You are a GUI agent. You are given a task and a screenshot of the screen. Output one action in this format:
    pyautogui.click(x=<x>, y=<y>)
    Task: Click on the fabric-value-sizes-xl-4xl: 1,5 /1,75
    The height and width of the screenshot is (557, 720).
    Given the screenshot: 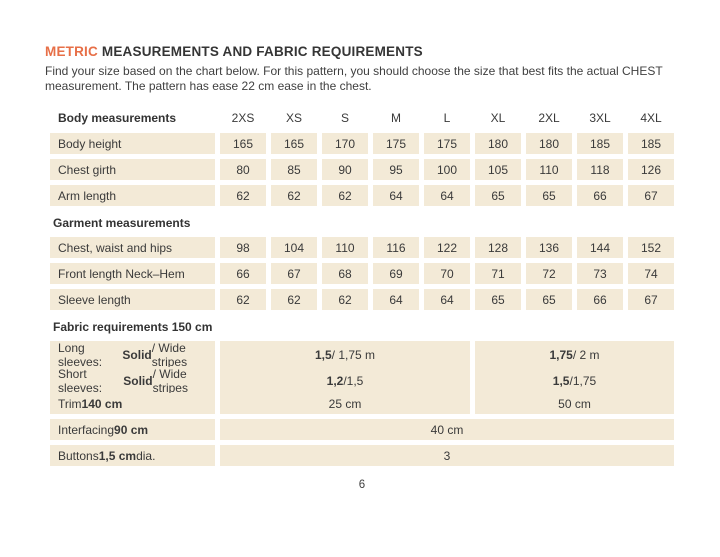 What is the action you would take?
    pyautogui.click(x=574, y=381)
    